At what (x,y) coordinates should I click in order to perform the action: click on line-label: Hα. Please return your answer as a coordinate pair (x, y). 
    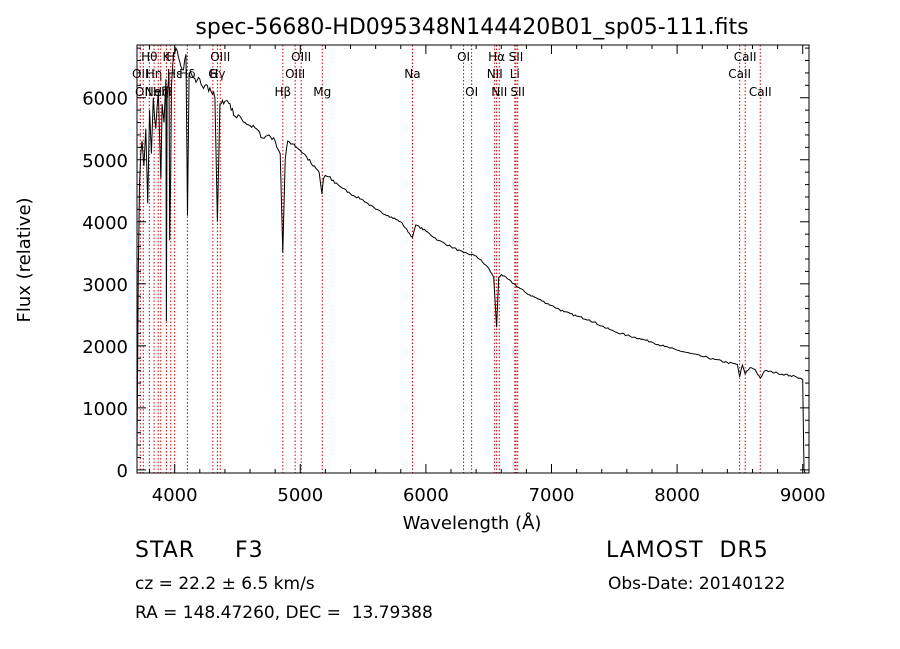
    Looking at the image, I should click on (496, 57).